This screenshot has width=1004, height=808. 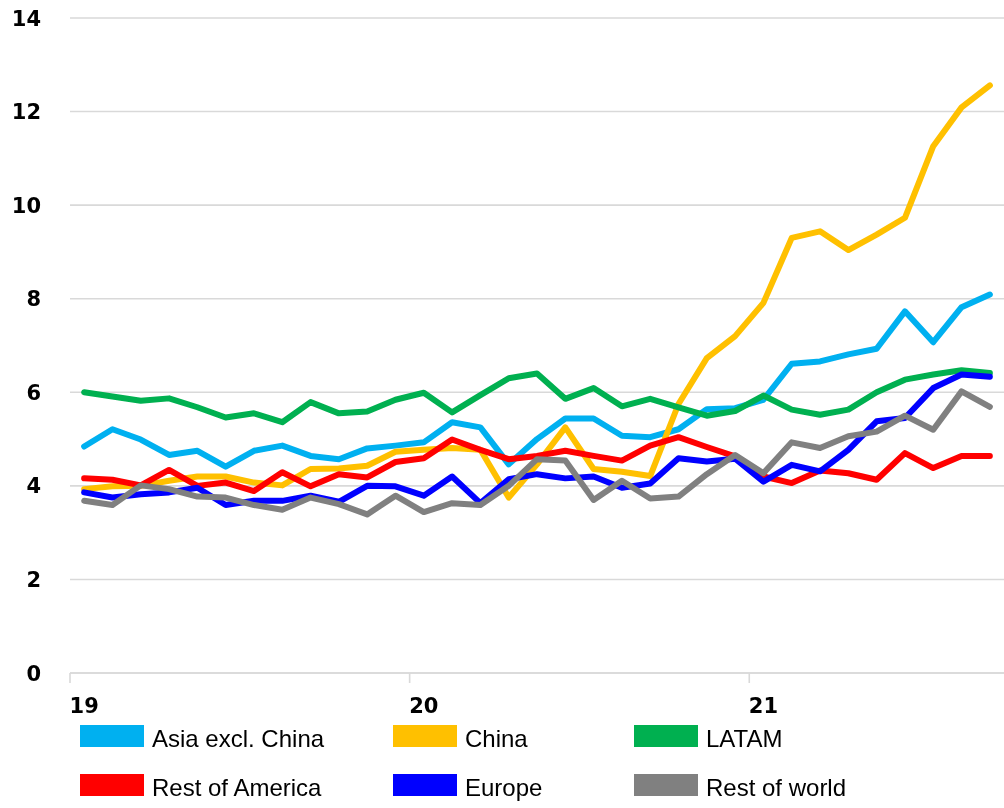 I want to click on legend-label: Europe, so click(x=504, y=787).